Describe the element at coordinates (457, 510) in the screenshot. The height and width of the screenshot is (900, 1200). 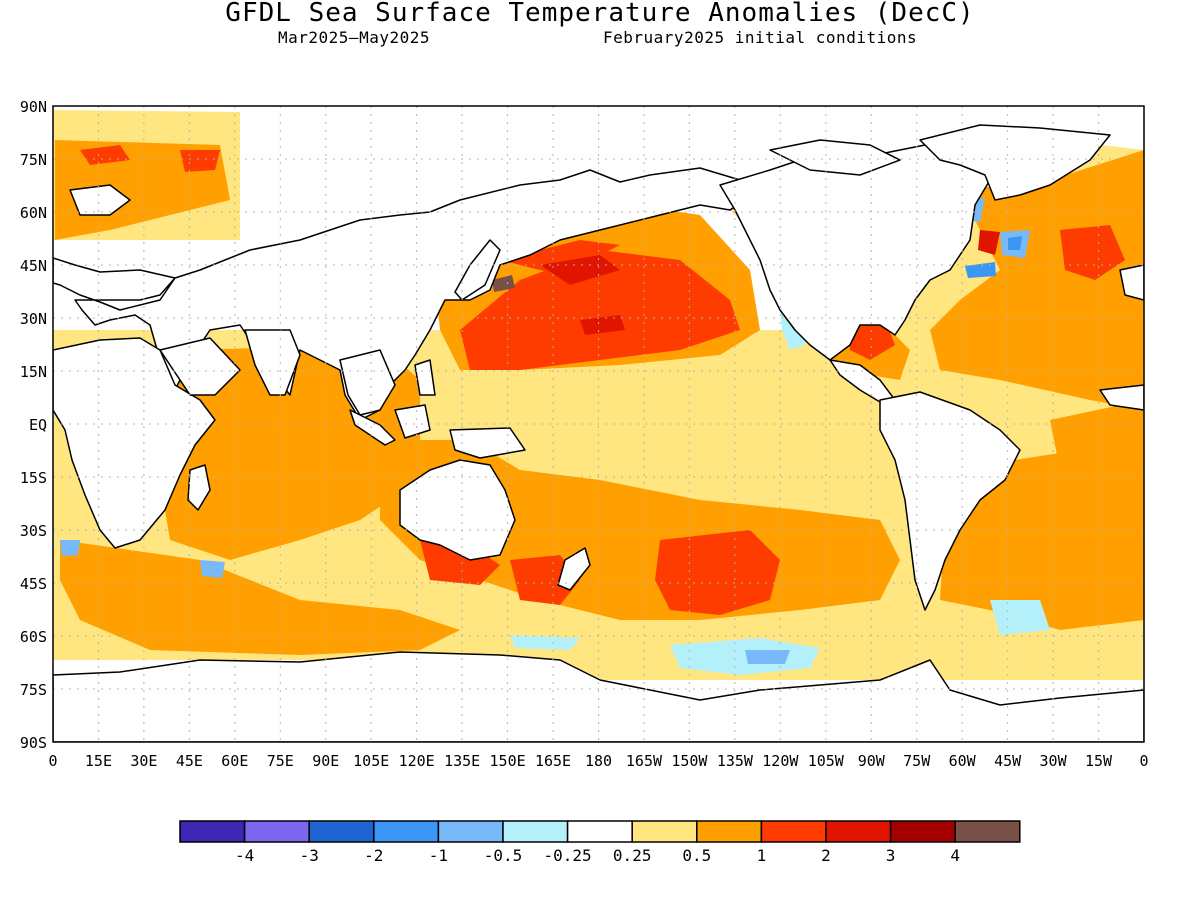
I see `land-australia` at that location.